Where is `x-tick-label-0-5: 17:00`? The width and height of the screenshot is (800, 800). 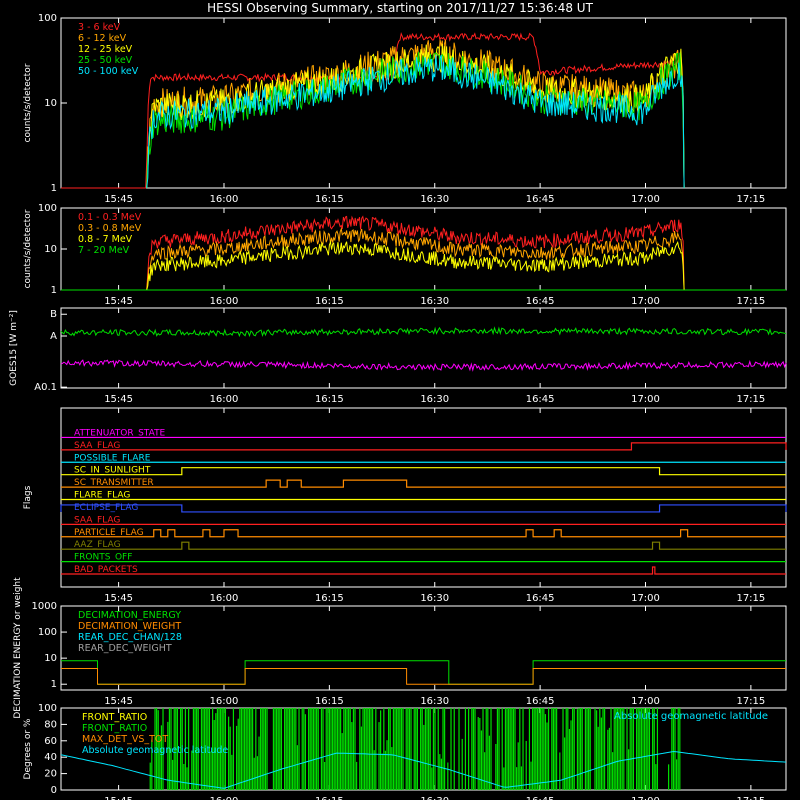
x-tick-label-0-5: 17:00 is located at coordinates (645, 199).